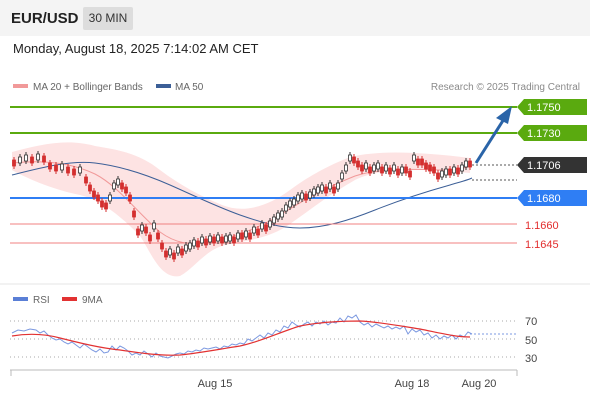  I want to click on forecast-arrow-shaft, so click(490, 141).